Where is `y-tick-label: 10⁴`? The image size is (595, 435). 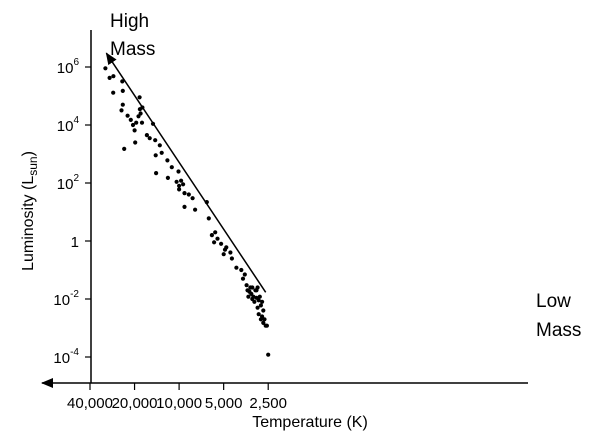
y-tick-label: 10⁴ is located at coordinates (68, 125).